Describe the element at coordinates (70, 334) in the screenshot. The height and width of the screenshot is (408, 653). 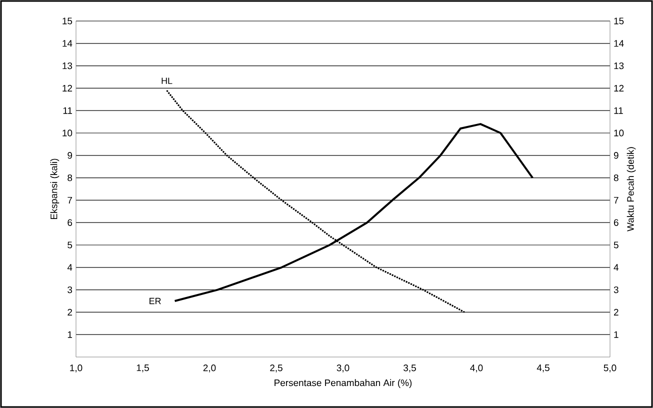
I see `y-tick-label: 1` at that location.